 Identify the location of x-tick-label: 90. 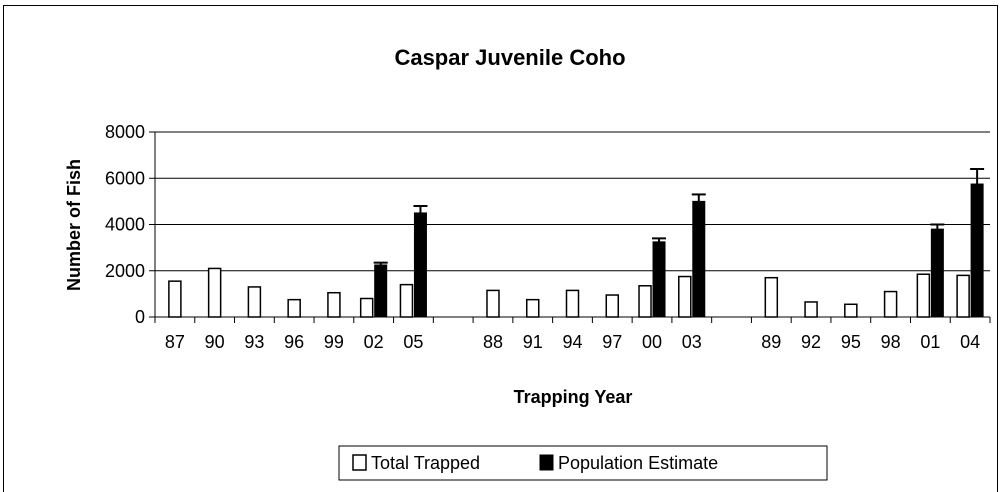
(215, 342).